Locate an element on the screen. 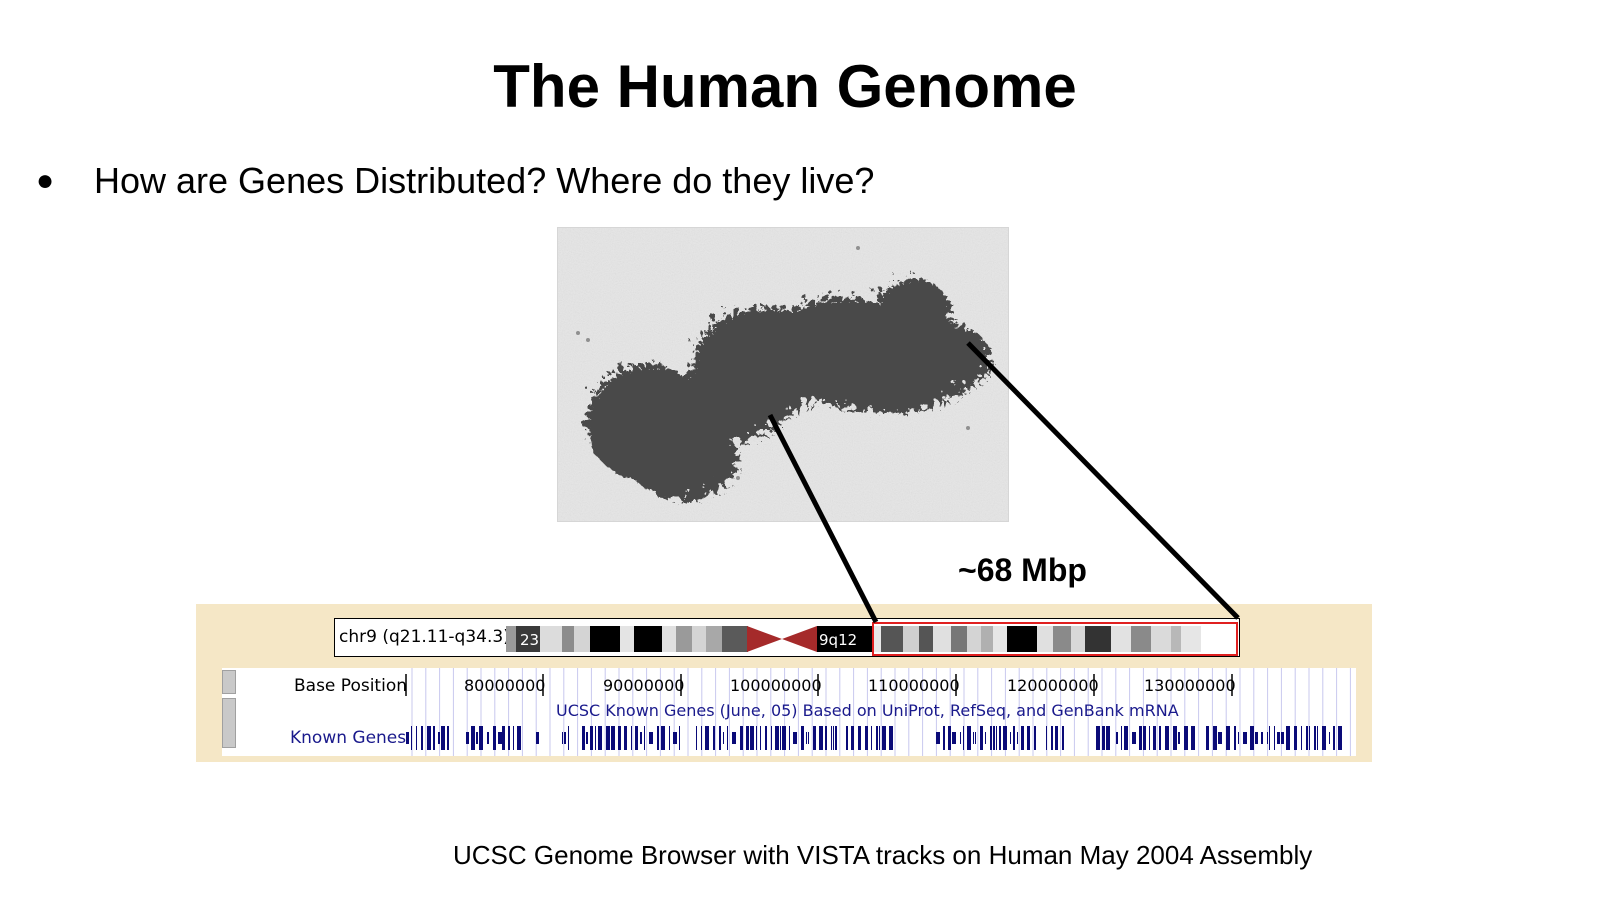 Image resolution: width=1600 pixels, height=900 pixels. tick-label: 80000000 is located at coordinates (505, 685).